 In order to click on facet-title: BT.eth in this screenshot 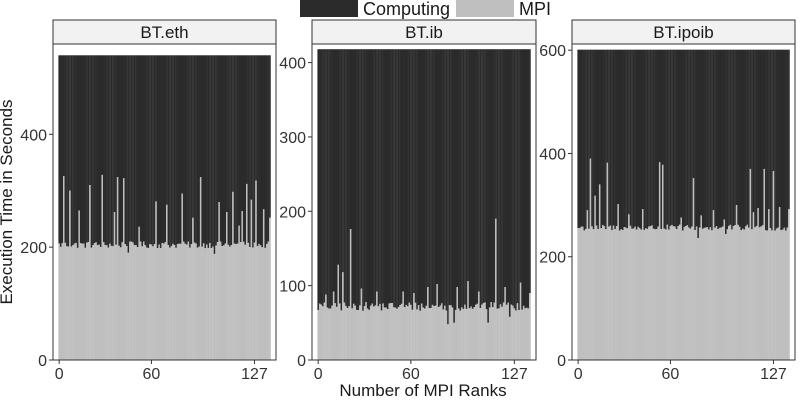, I will do `click(164, 32)`.